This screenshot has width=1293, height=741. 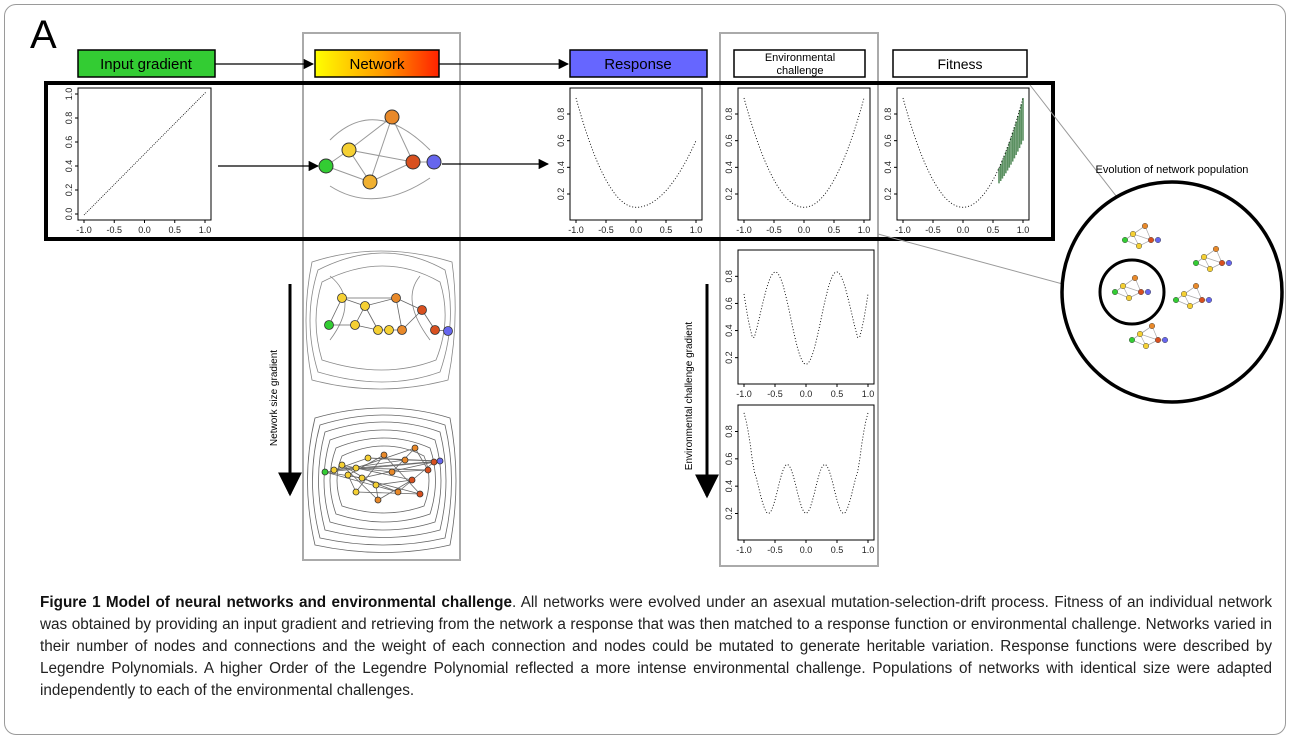 I want to click on env-column-frame, so click(x=799, y=299).